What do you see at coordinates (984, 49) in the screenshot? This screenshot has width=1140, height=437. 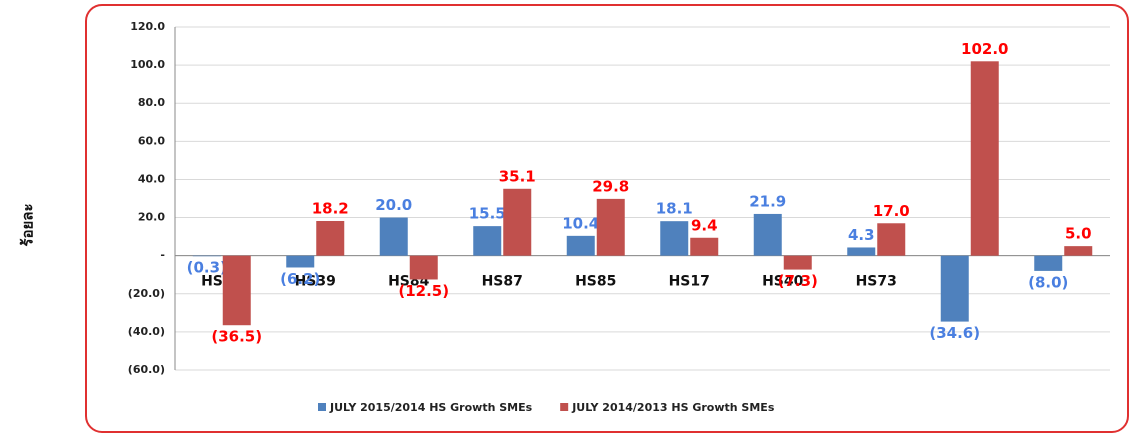 I see `value-label: 102.0` at bounding box center [984, 49].